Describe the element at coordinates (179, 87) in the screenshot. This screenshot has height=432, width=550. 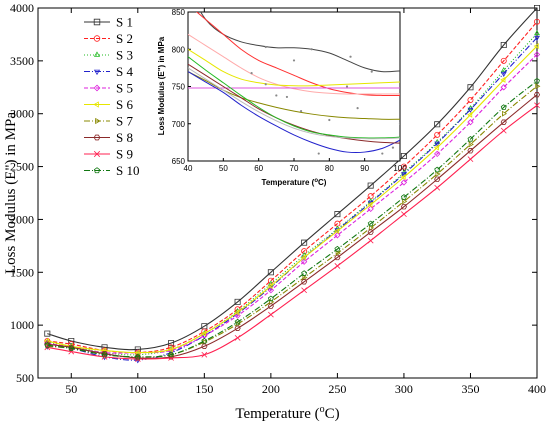
I see `inset-y-tick-label: 750` at that location.